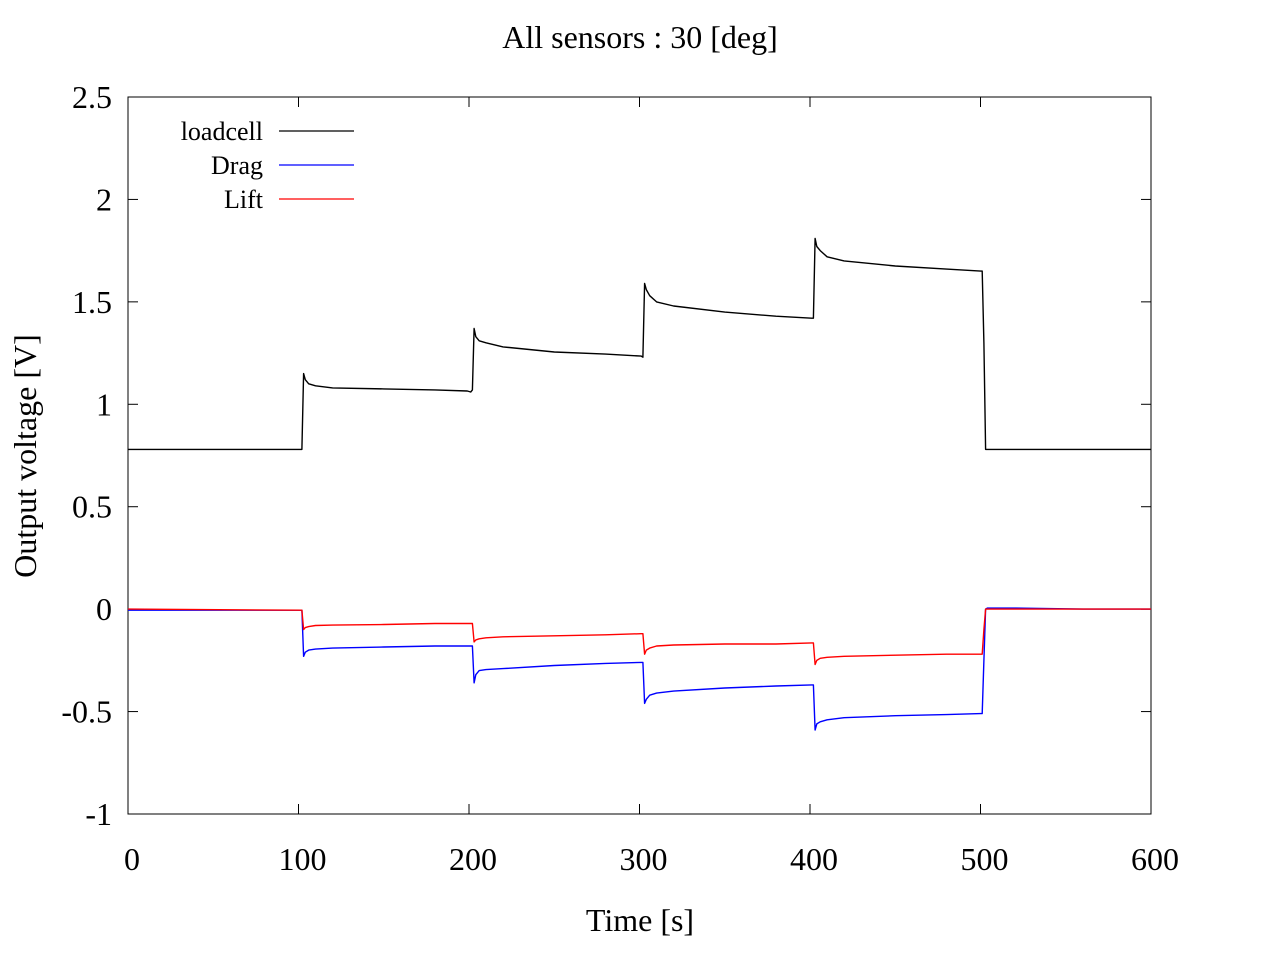  Describe the element at coordinates (303, 859) in the screenshot. I see `x-tick-label: 100` at that location.